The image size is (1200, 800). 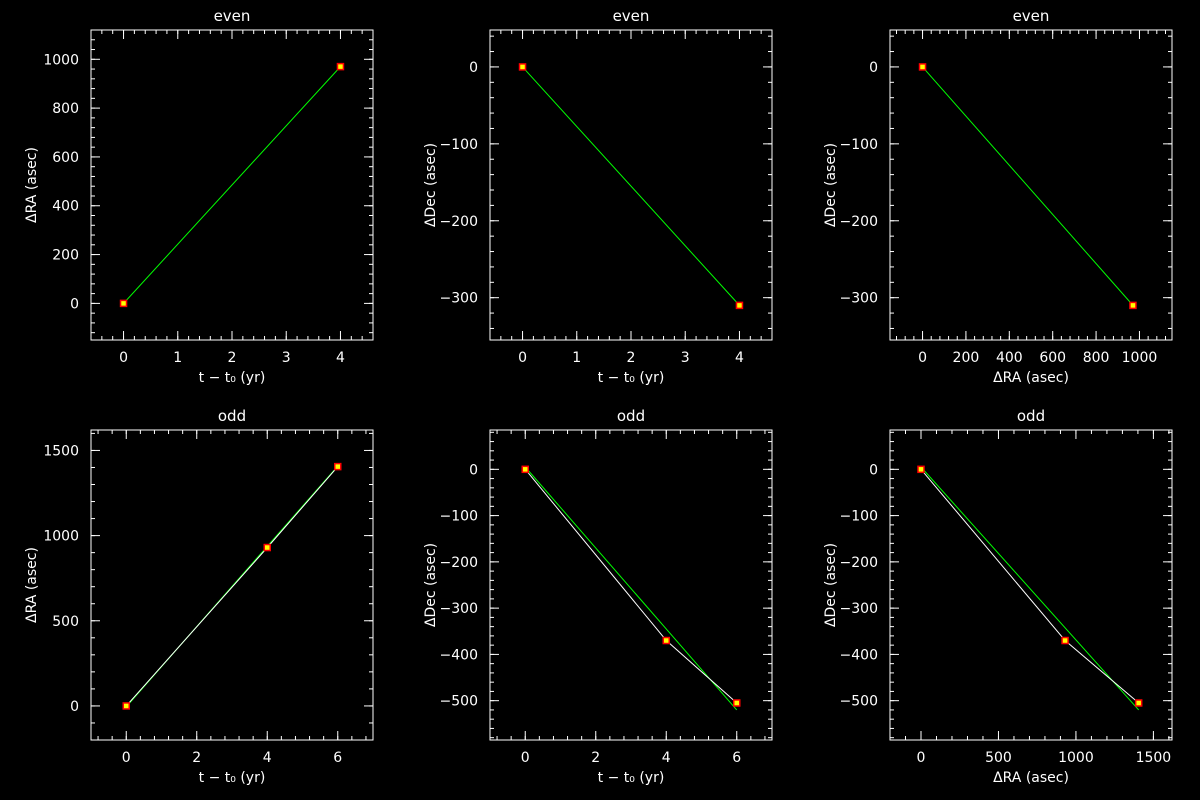 I want to click on y-tick-label: 500, so click(x=65, y=622).